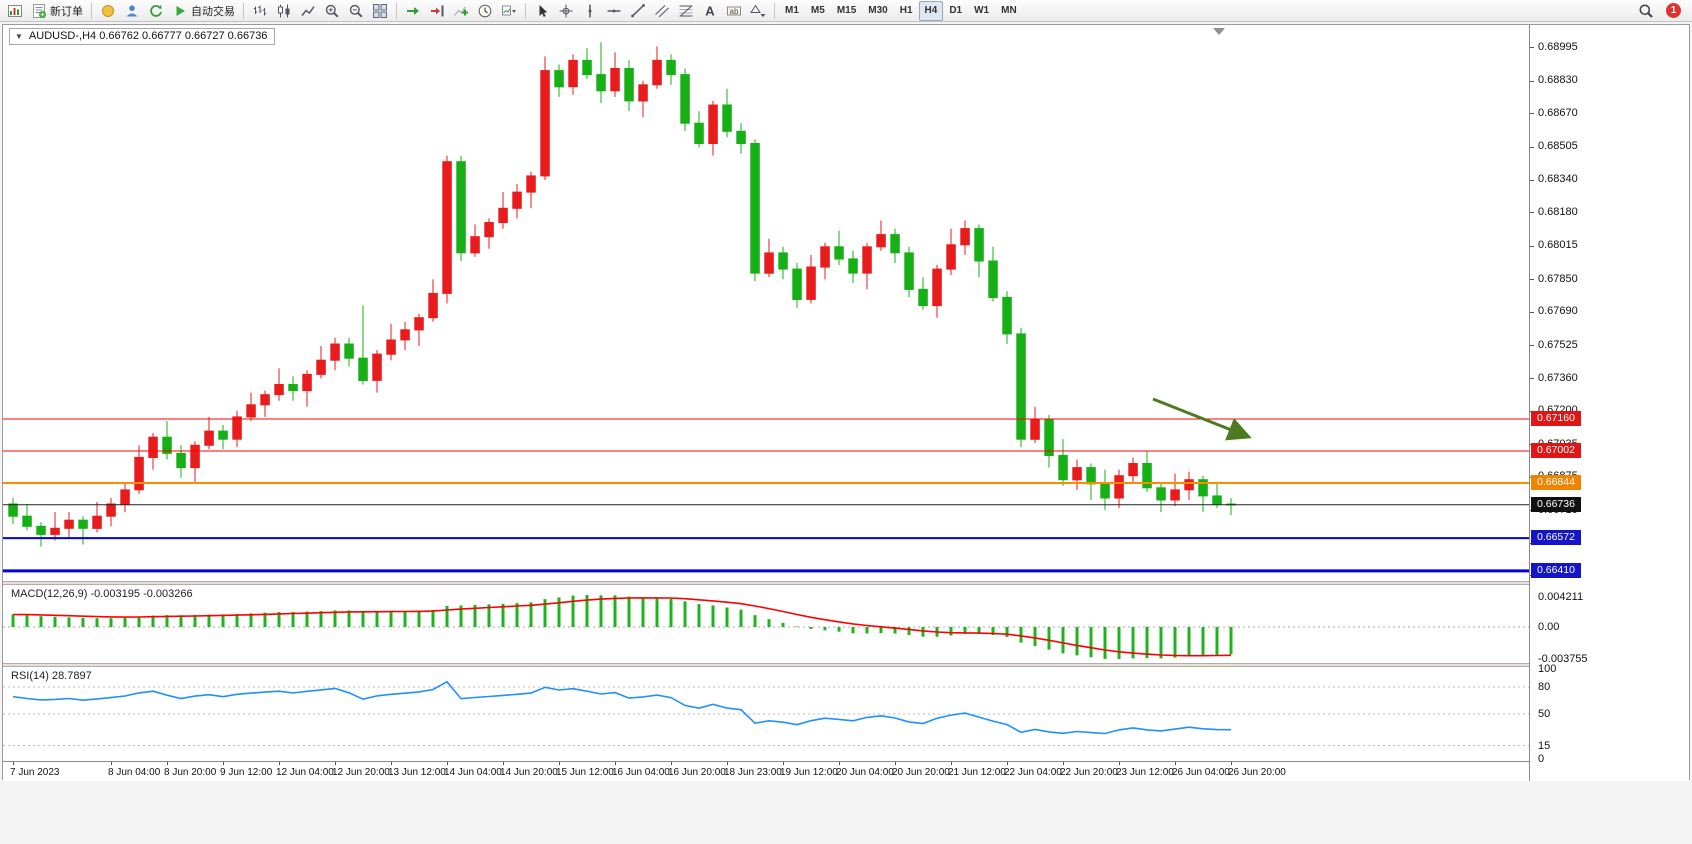 Image resolution: width=1692 pixels, height=844 pixels. What do you see at coordinates (931, 10) in the screenshot?
I see `timeframe-h4: H4` at bounding box center [931, 10].